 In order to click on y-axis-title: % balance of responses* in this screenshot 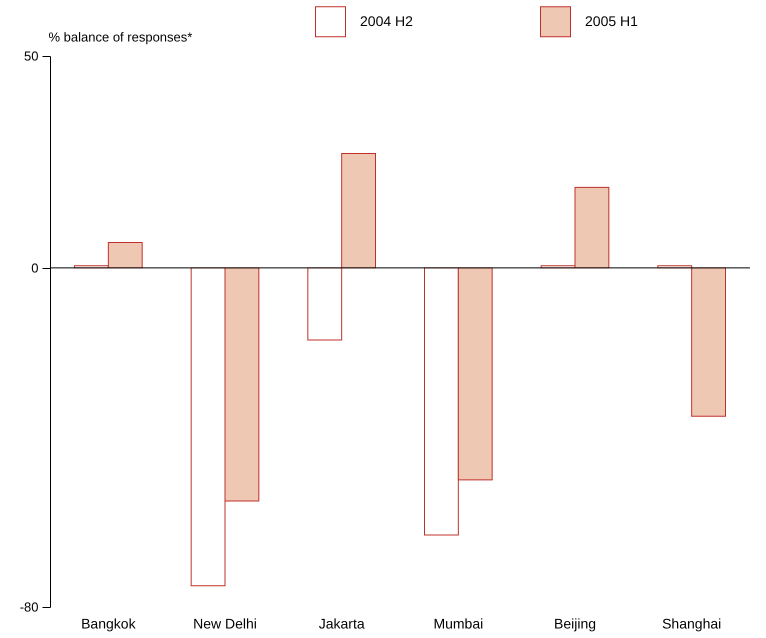, I will do `click(120, 37)`.